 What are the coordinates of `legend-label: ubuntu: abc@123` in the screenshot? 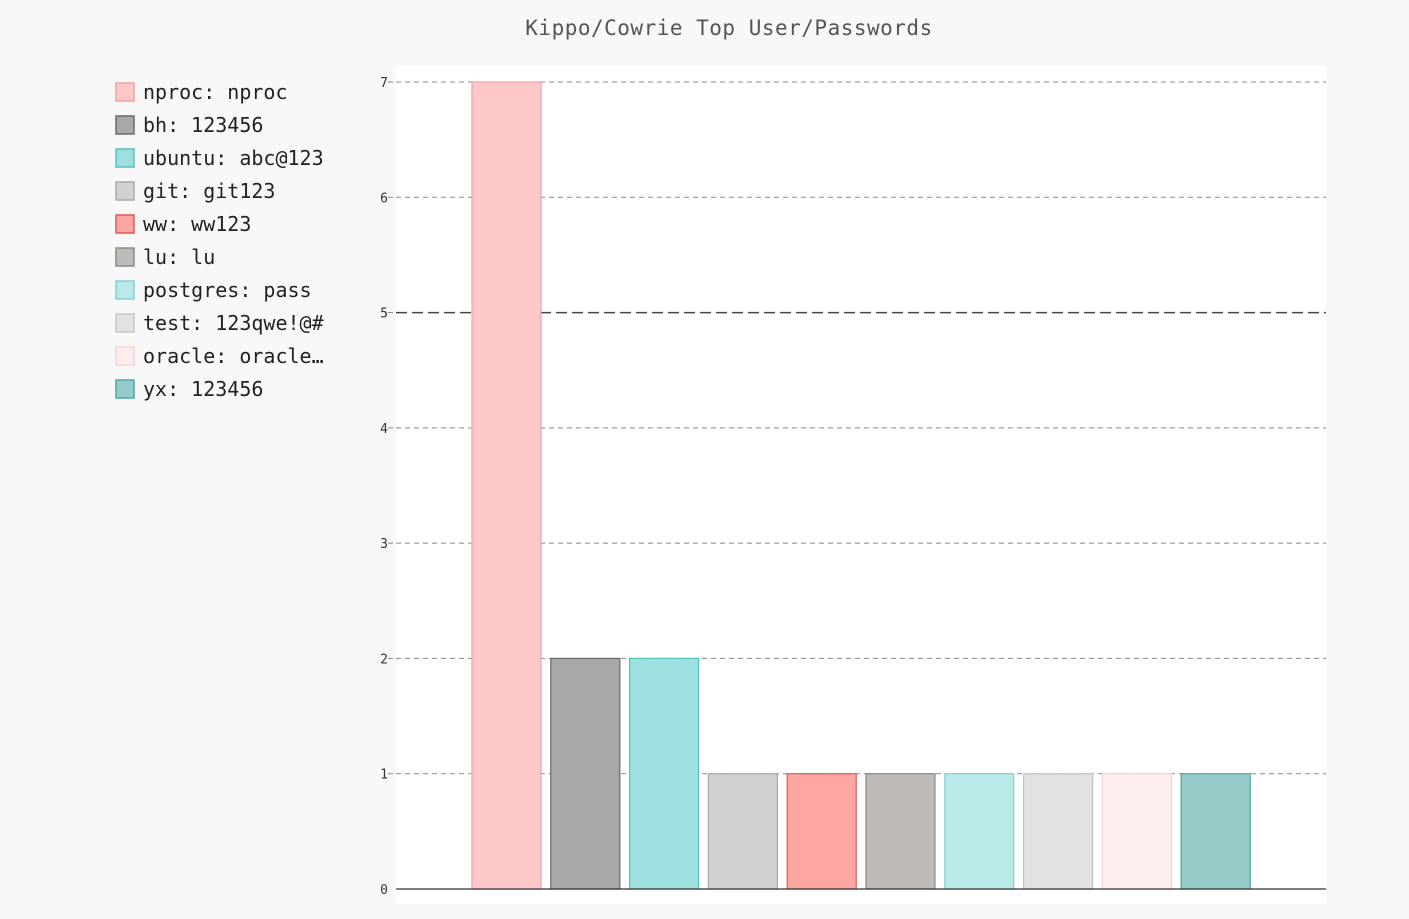 It's located at (233, 158).